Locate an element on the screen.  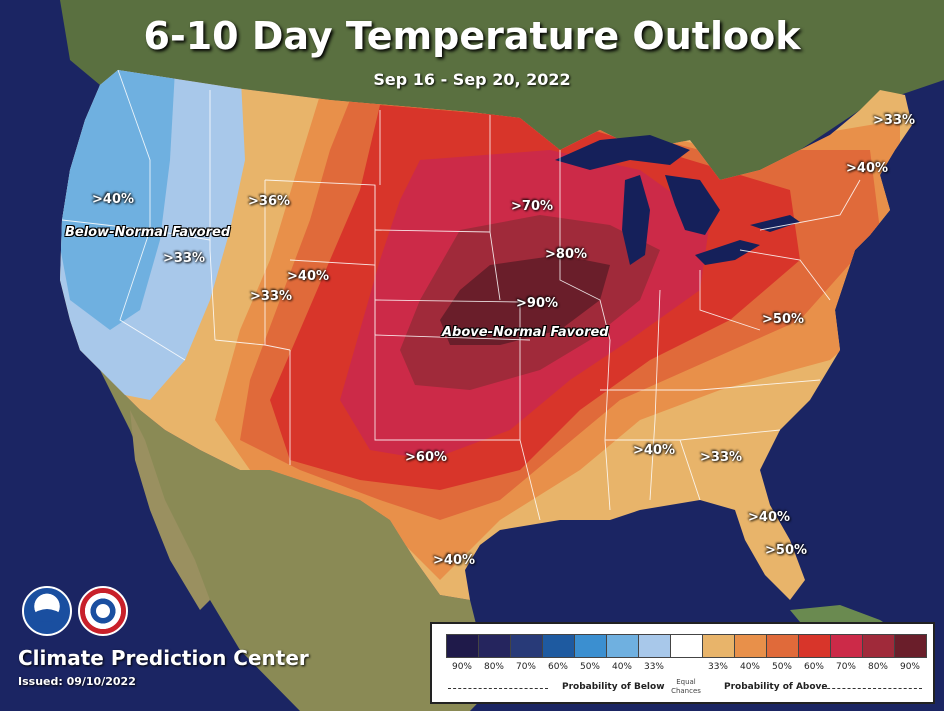
lake-superior is located at coordinates (622, 152).